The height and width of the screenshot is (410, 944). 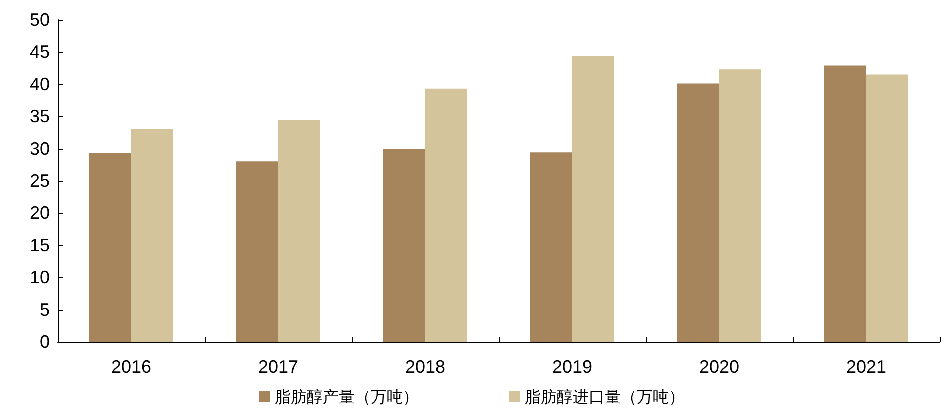 What do you see at coordinates (45, 310) in the screenshot?
I see `y-tick-label: 5` at bounding box center [45, 310].